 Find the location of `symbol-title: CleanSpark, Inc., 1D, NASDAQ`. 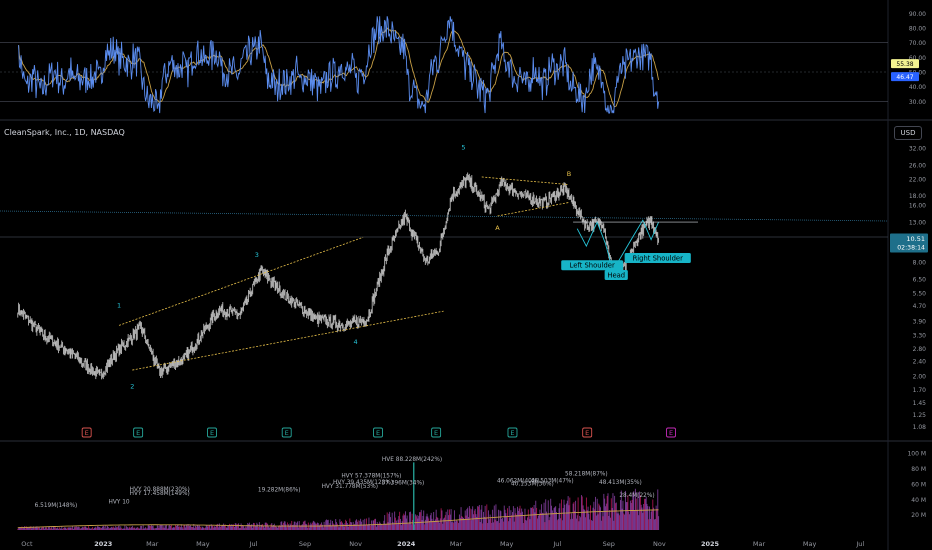

symbol-title: CleanSpark, Inc., 1D, NASDAQ is located at coordinates (64, 132).